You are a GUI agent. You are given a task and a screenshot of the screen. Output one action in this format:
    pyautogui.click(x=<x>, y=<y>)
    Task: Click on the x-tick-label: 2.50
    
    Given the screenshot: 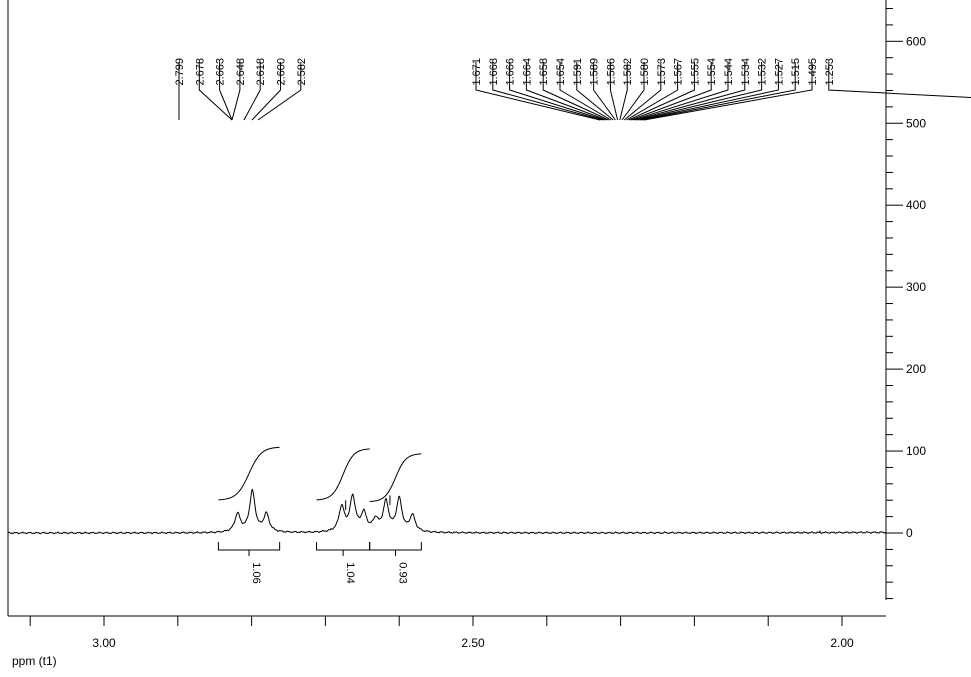 What is the action you would take?
    pyautogui.click(x=473, y=643)
    